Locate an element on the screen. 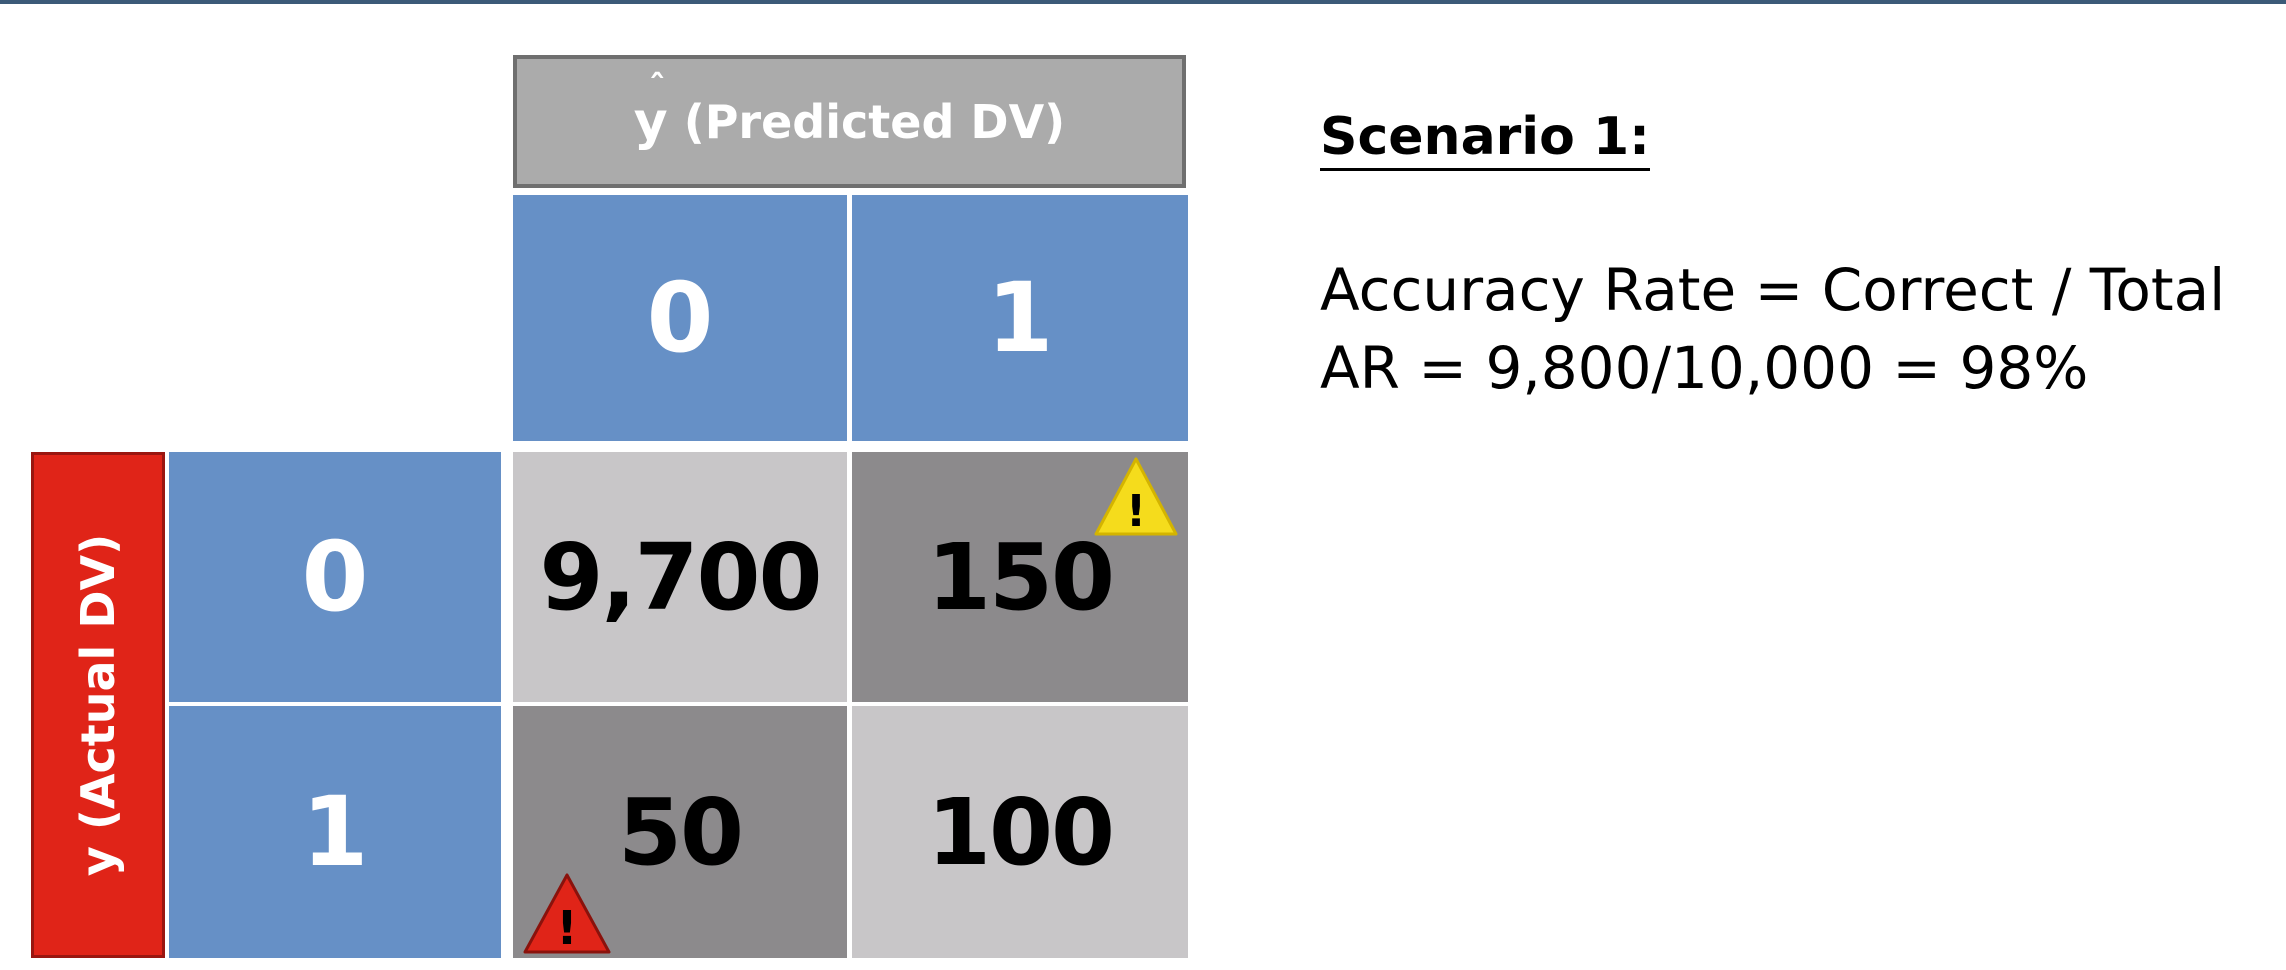  row-header-0-label: 0 is located at coordinates (335, 577).